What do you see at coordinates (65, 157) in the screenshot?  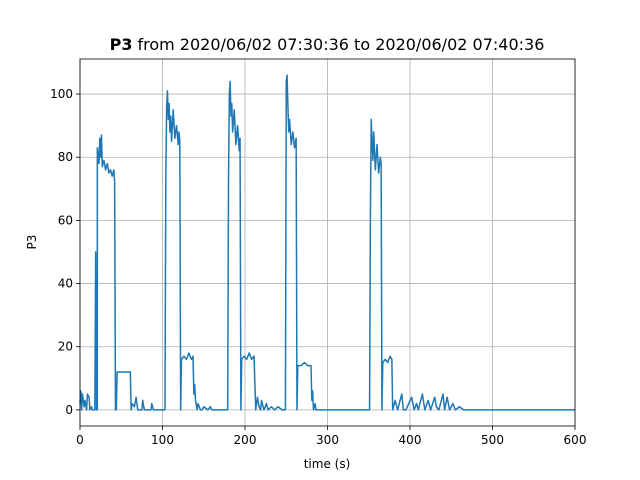 I see `y-tick-label: 80` at bounding box center [65, 157].